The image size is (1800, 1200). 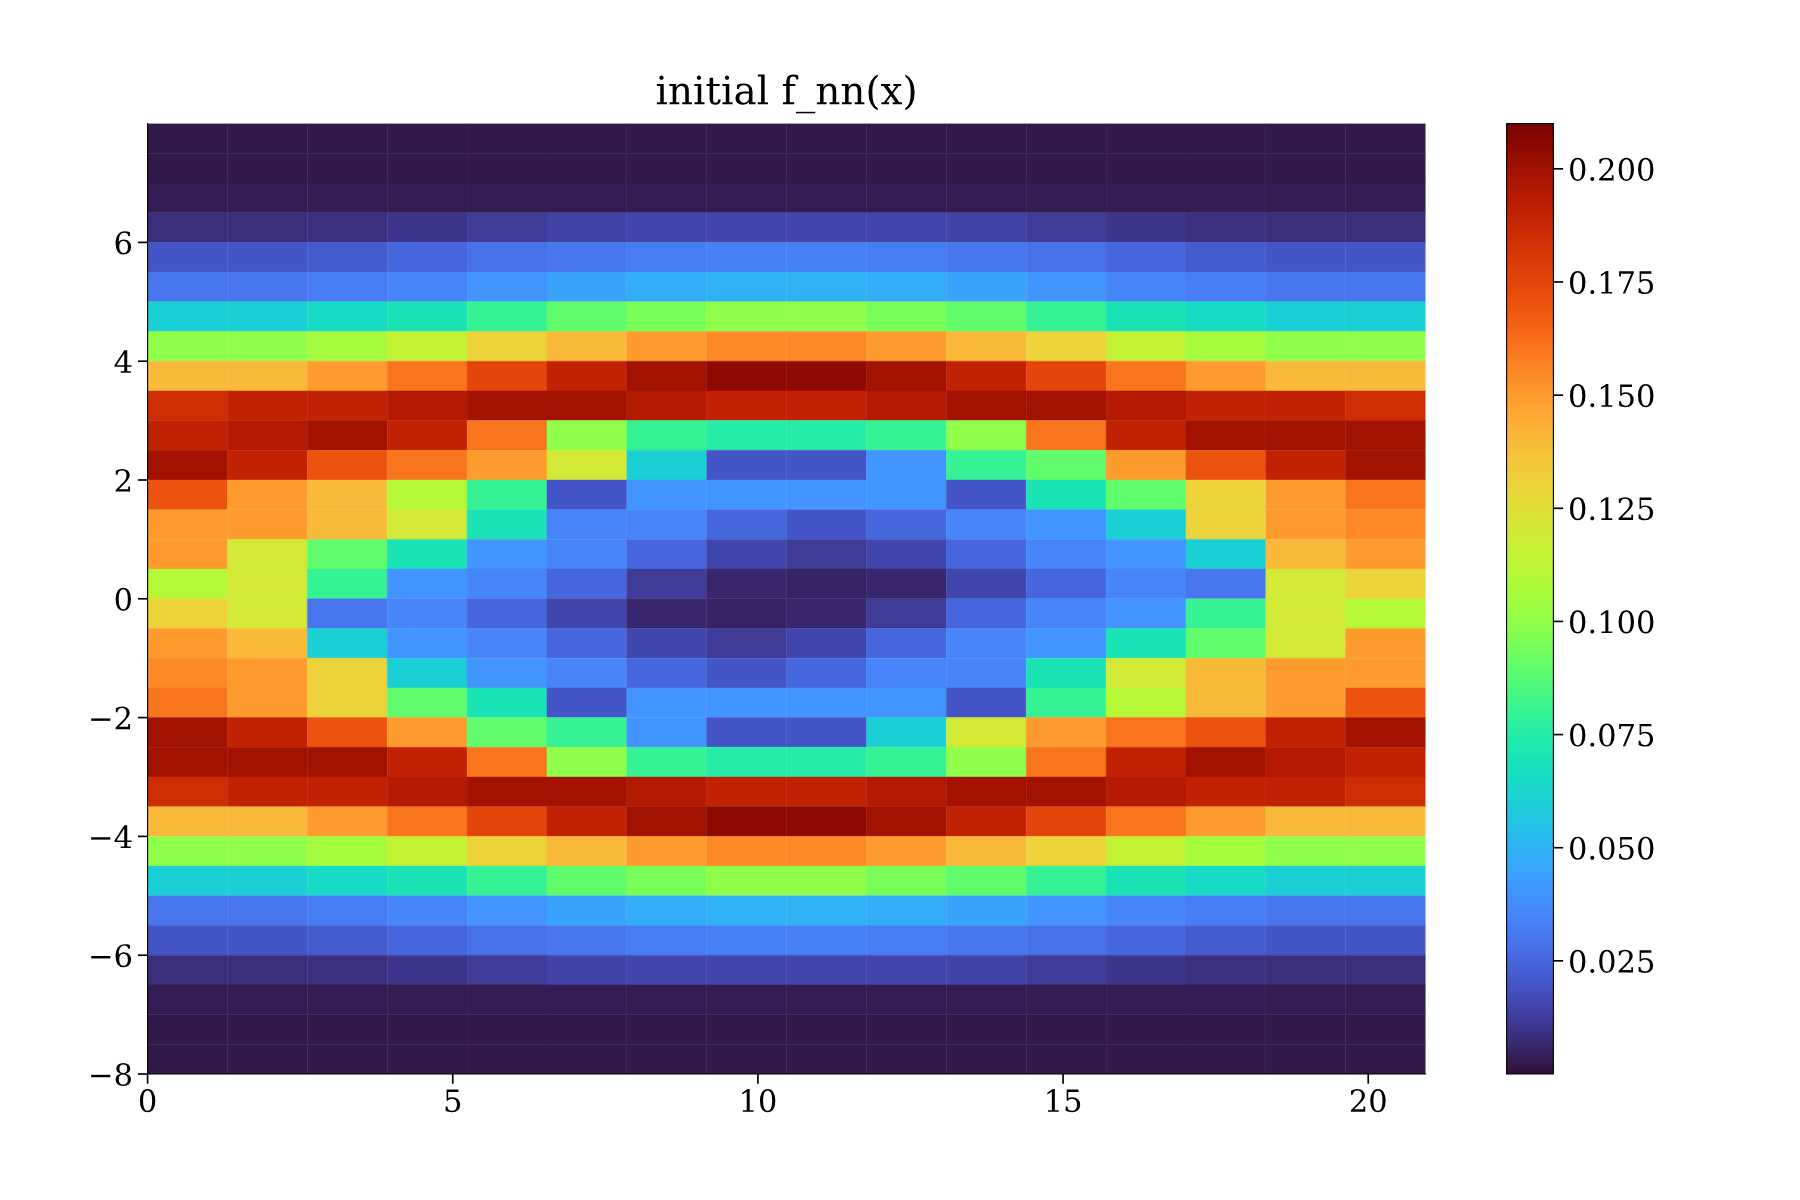 I want to click on y-tick-label: −2, so click(x=111, y=718).